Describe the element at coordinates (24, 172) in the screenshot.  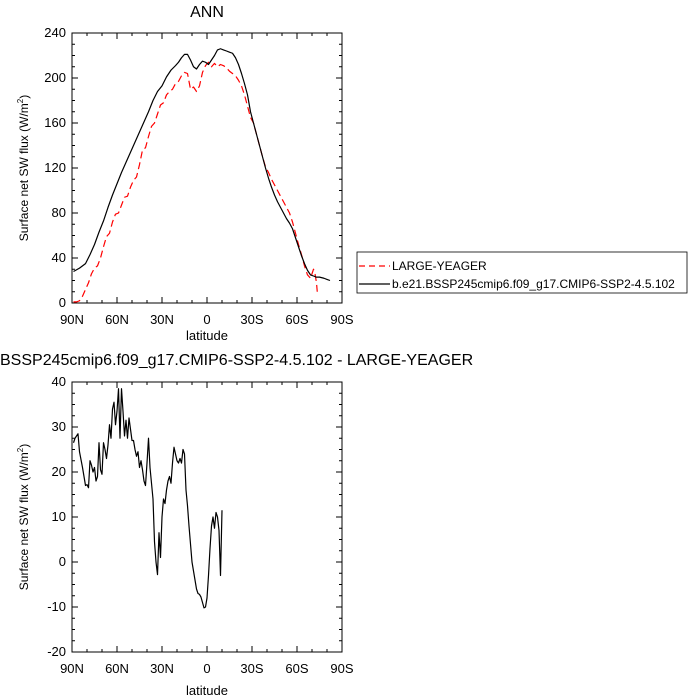
I see `top-y-axis-label-main: Surface net SW flux (W/m` at that location.